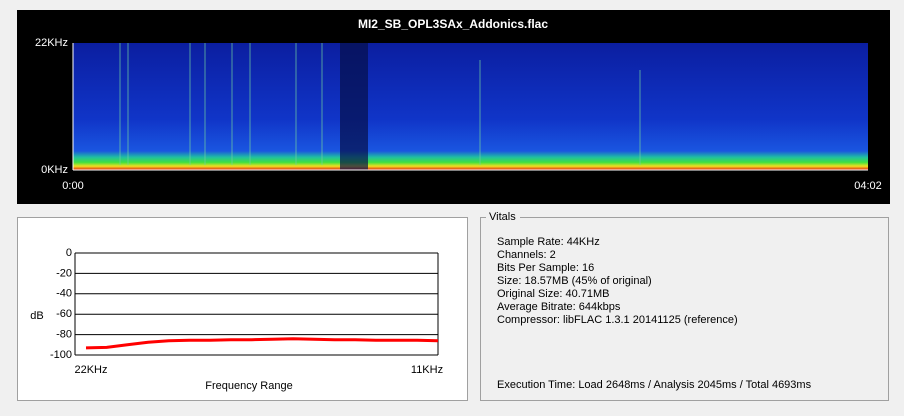  Describe the element at coordinates (453, 24) in the screenshot. I see `file-title: MI2_SB_OPL3SAx_Addonics.flac` at that location.